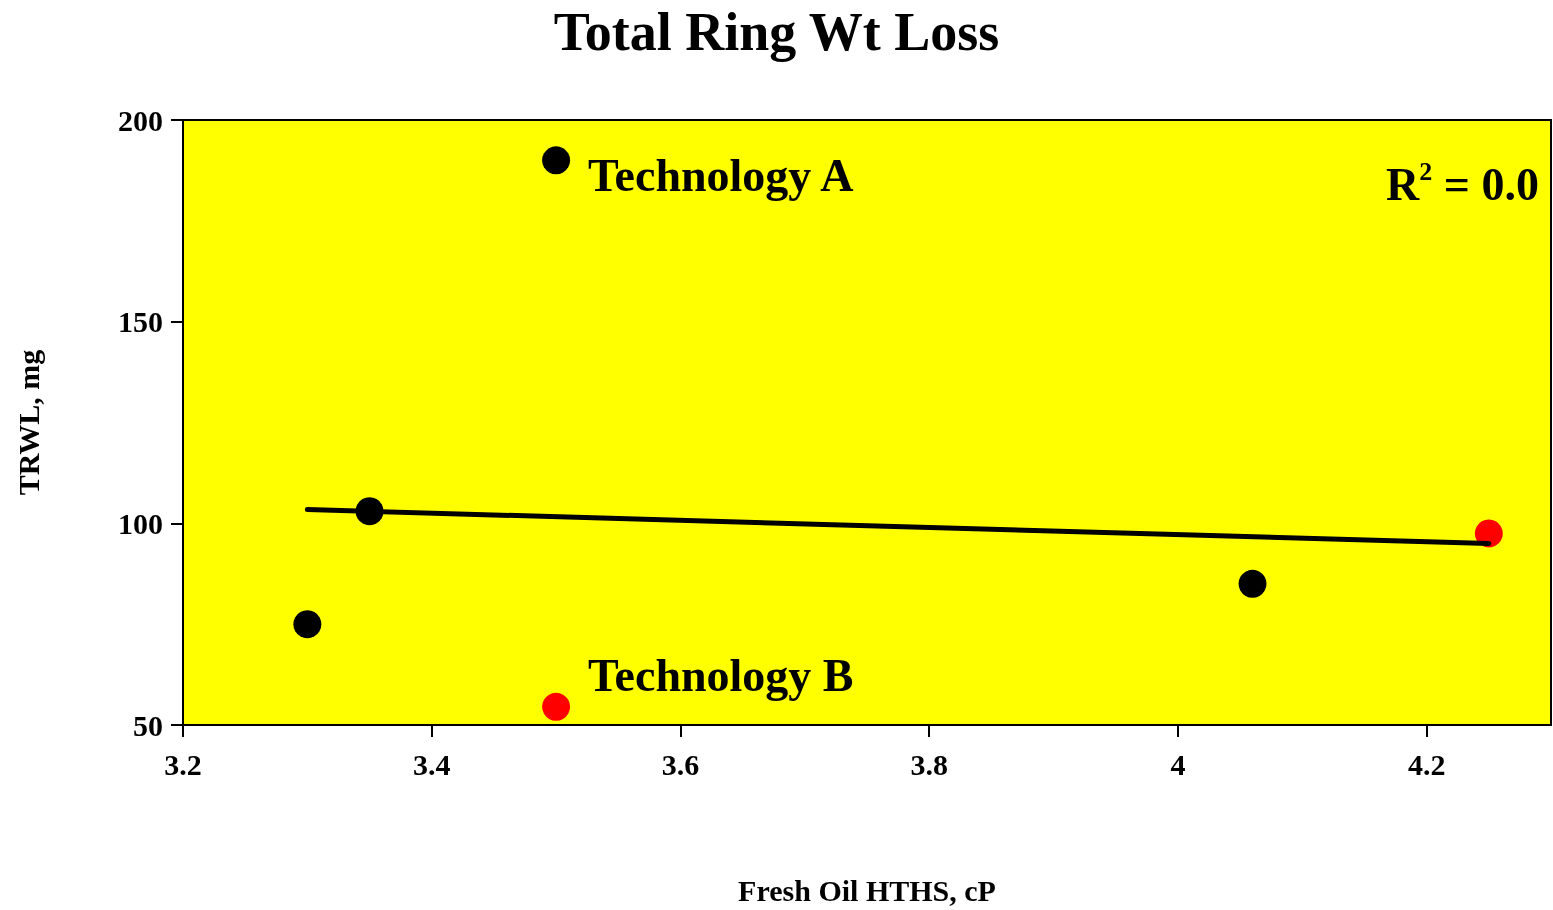 This screenshot has width=1553, height=910. Describe the element at coordinates (680, 764) in the screenshot. I see `x-tick-label: 3.6` at that location.